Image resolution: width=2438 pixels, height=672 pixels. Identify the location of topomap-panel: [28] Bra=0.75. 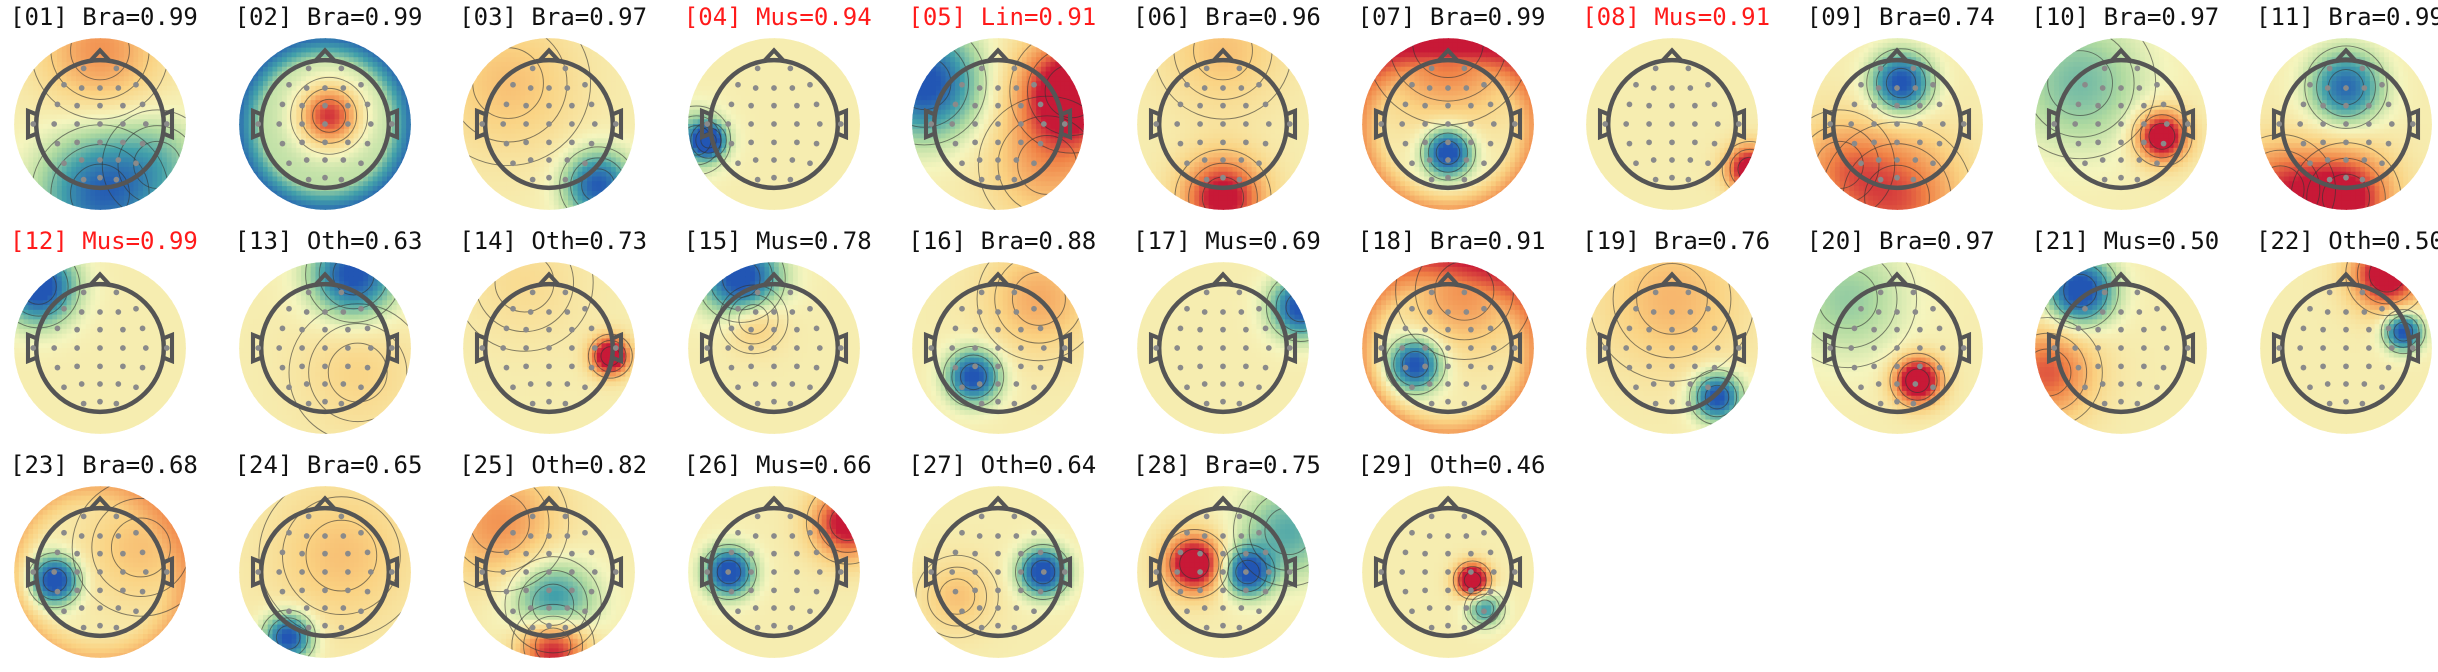
(1245, 560).